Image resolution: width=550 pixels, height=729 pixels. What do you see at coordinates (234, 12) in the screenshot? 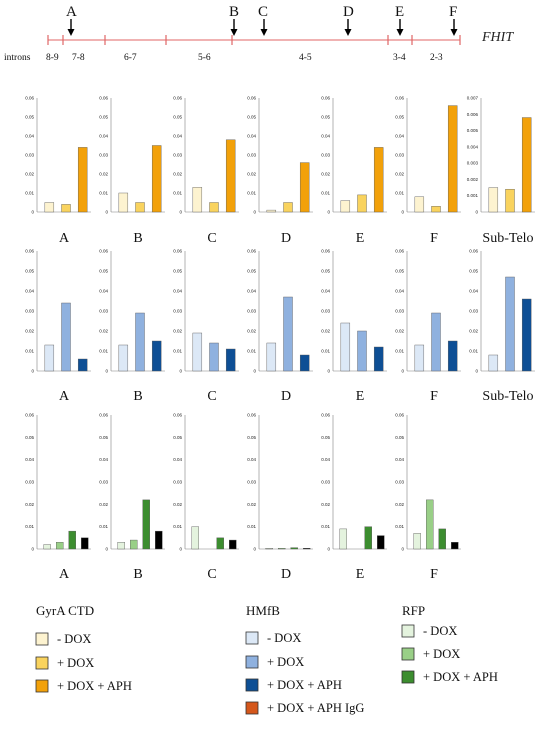
I see `site-label: B` at bounding box center [234, 12].